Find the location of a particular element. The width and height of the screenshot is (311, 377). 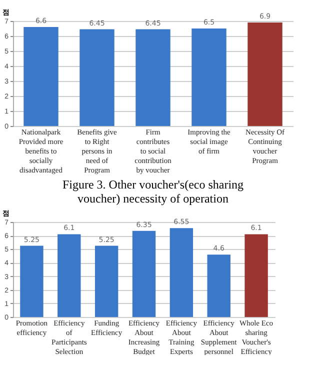

caption: Figure 3. Other voucher's(eco sharing voucher) necessity of operation is located at coordinates (153, 192).